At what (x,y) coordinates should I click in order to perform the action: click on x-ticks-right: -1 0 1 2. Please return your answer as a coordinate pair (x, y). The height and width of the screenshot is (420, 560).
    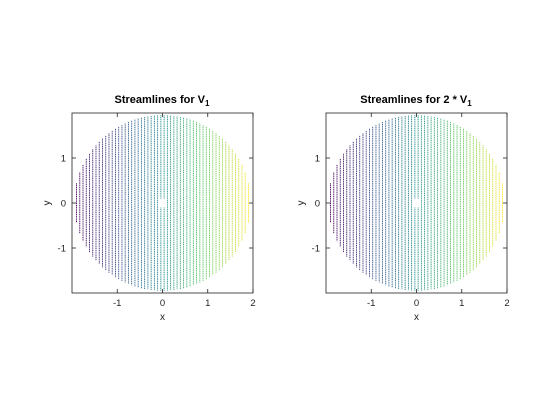
    Looking at the image, I should click on (438, 211).